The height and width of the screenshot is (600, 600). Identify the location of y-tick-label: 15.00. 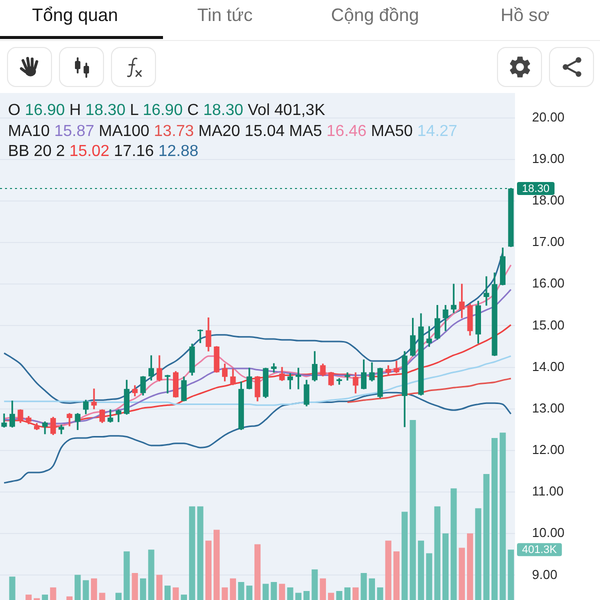
(548, 324).